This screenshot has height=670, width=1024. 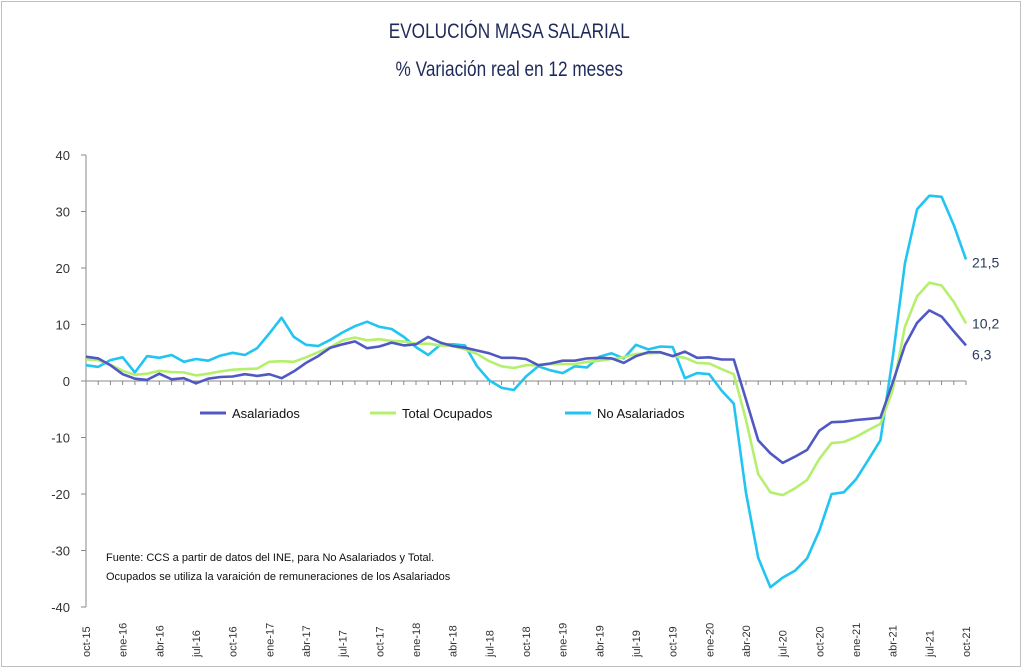 What do you see at coordinates (63, 268) in the screenshot?
I see `y-tick-label: 20` at bounding box center [63, 268].